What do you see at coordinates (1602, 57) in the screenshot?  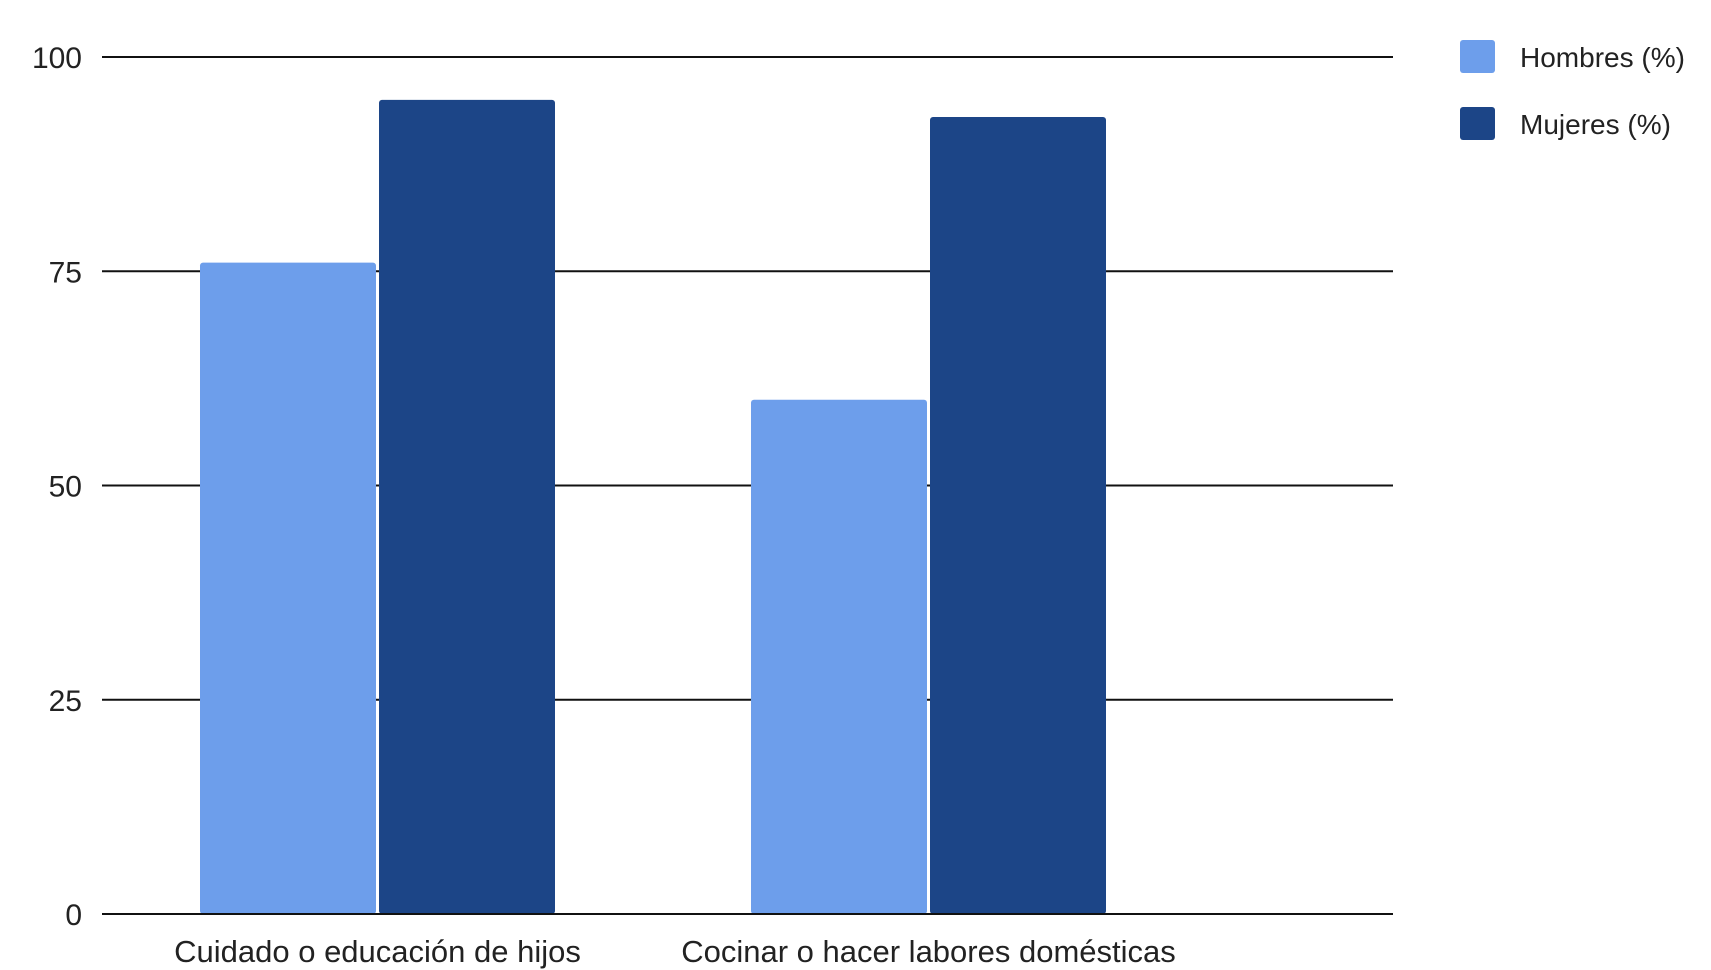 I see `legend-label: Hombres (%)` at bounding box center [1602, 57].